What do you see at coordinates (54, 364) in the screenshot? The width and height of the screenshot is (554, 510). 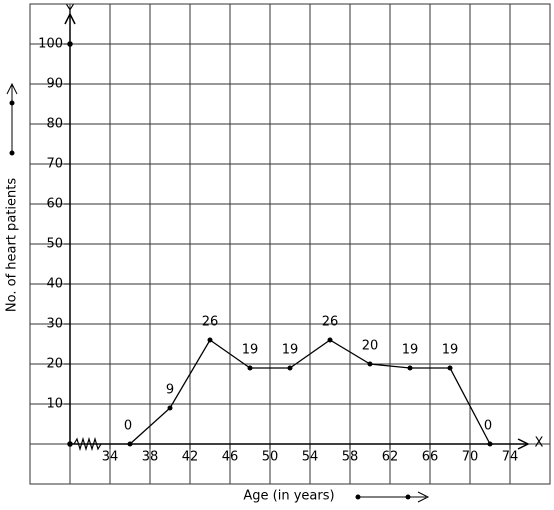 I see `y-tick-label: 20` at bounding box center [54, 364].